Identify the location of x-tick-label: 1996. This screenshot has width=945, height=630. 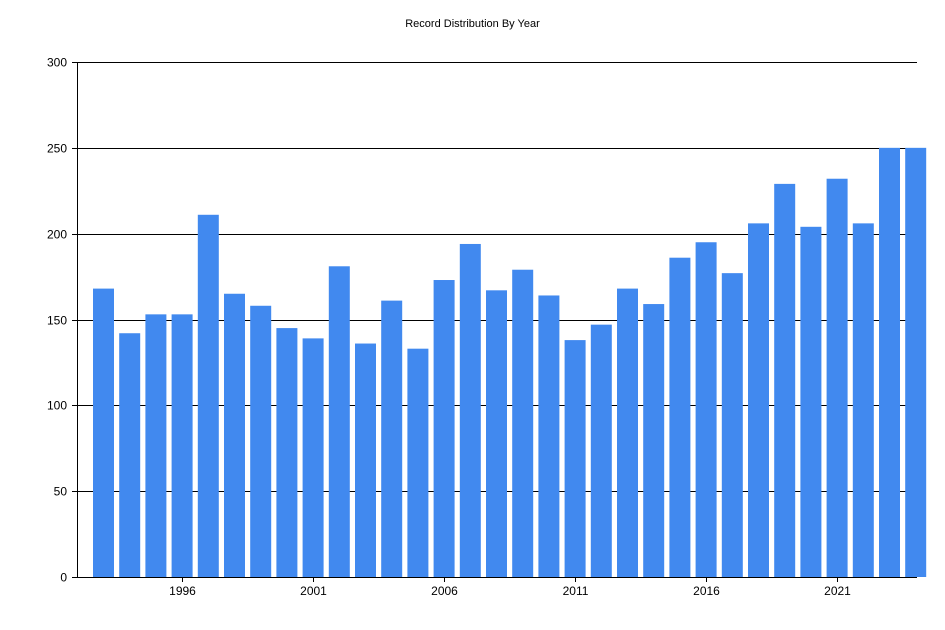
(182, 591).